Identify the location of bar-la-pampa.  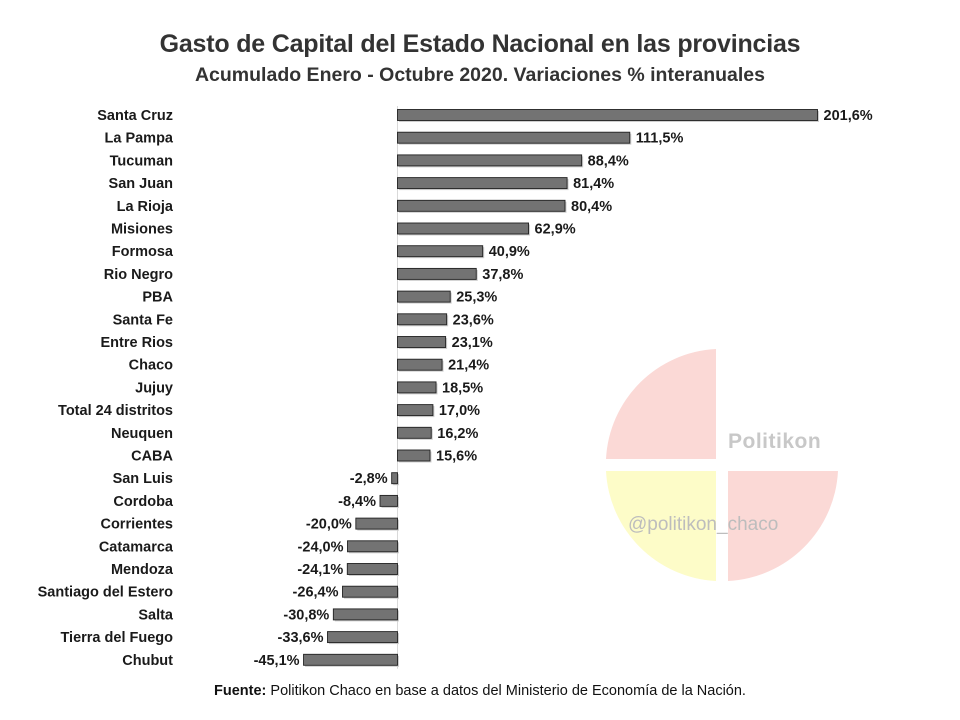
(514, 137).